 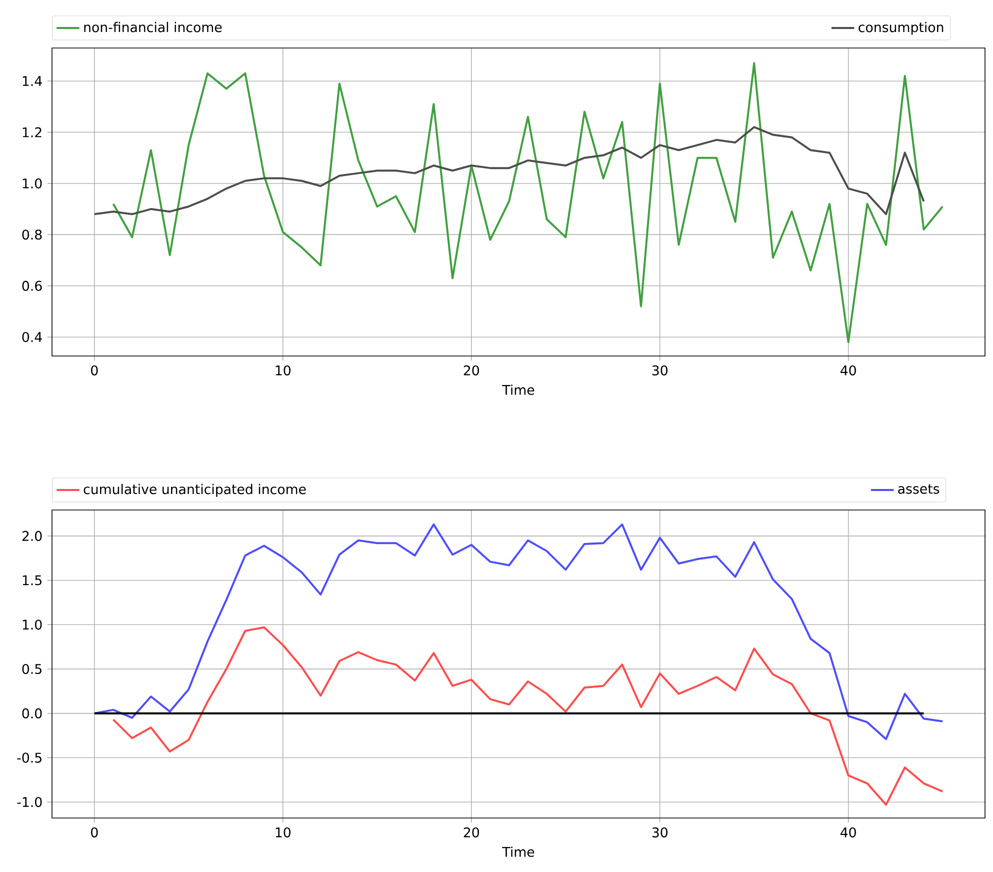 What do you see at coordinates (32, 580) in the screenshot?
I see `y-tick-label: 1.5` at bounding box center [32, 580].